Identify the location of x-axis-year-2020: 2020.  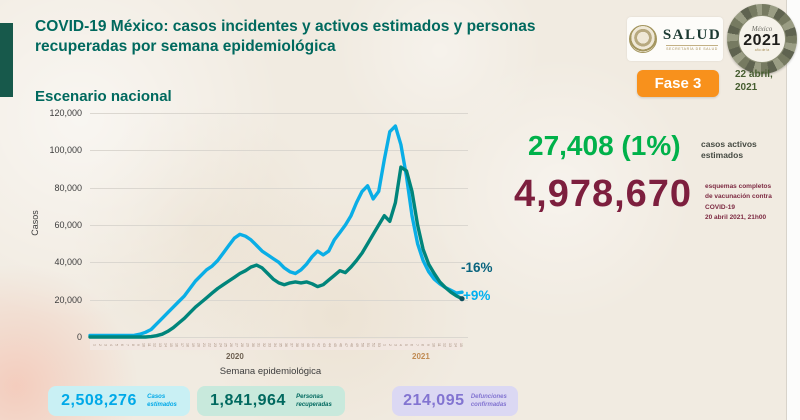
(235, 356).